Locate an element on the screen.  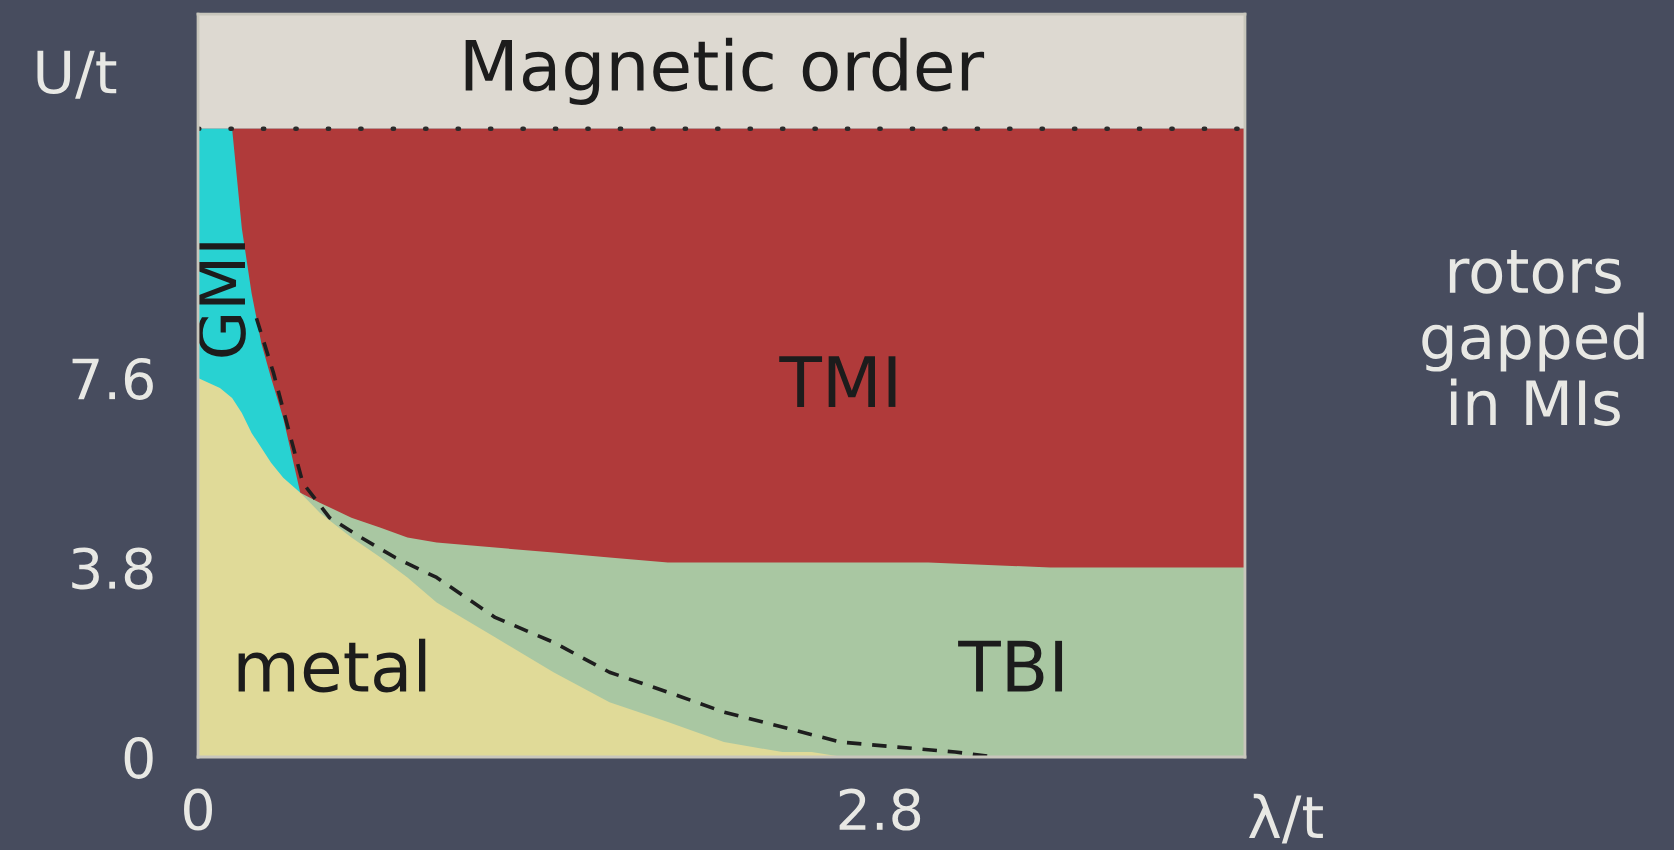
y-tick-label: 3.8 is located at coordinates (112, 568).